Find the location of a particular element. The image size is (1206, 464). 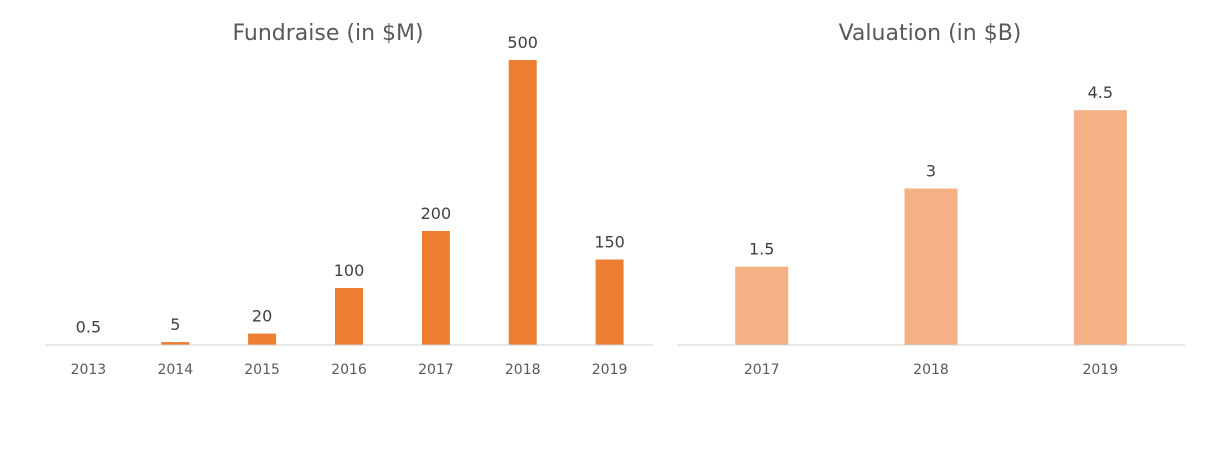

valuation-data-labels: 1.5 3 4.5 is located at coordinates (931, 171).